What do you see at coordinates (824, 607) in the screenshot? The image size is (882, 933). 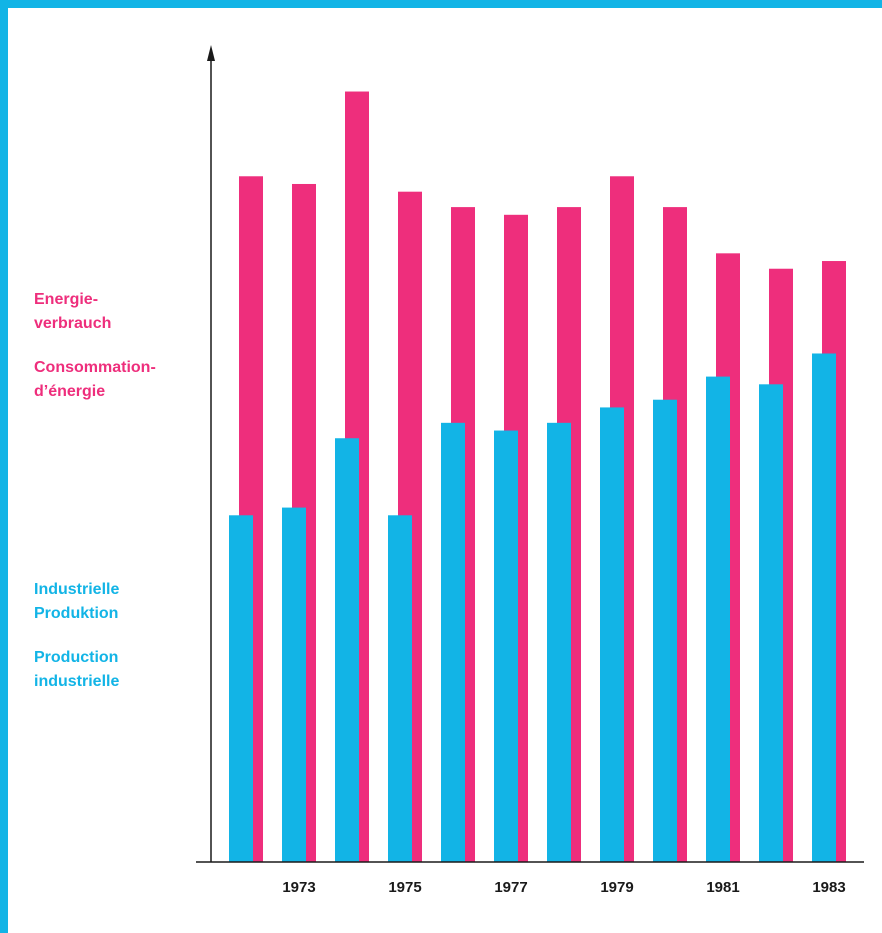 I see `bar-production-1983` at bounding box center [824, 607].